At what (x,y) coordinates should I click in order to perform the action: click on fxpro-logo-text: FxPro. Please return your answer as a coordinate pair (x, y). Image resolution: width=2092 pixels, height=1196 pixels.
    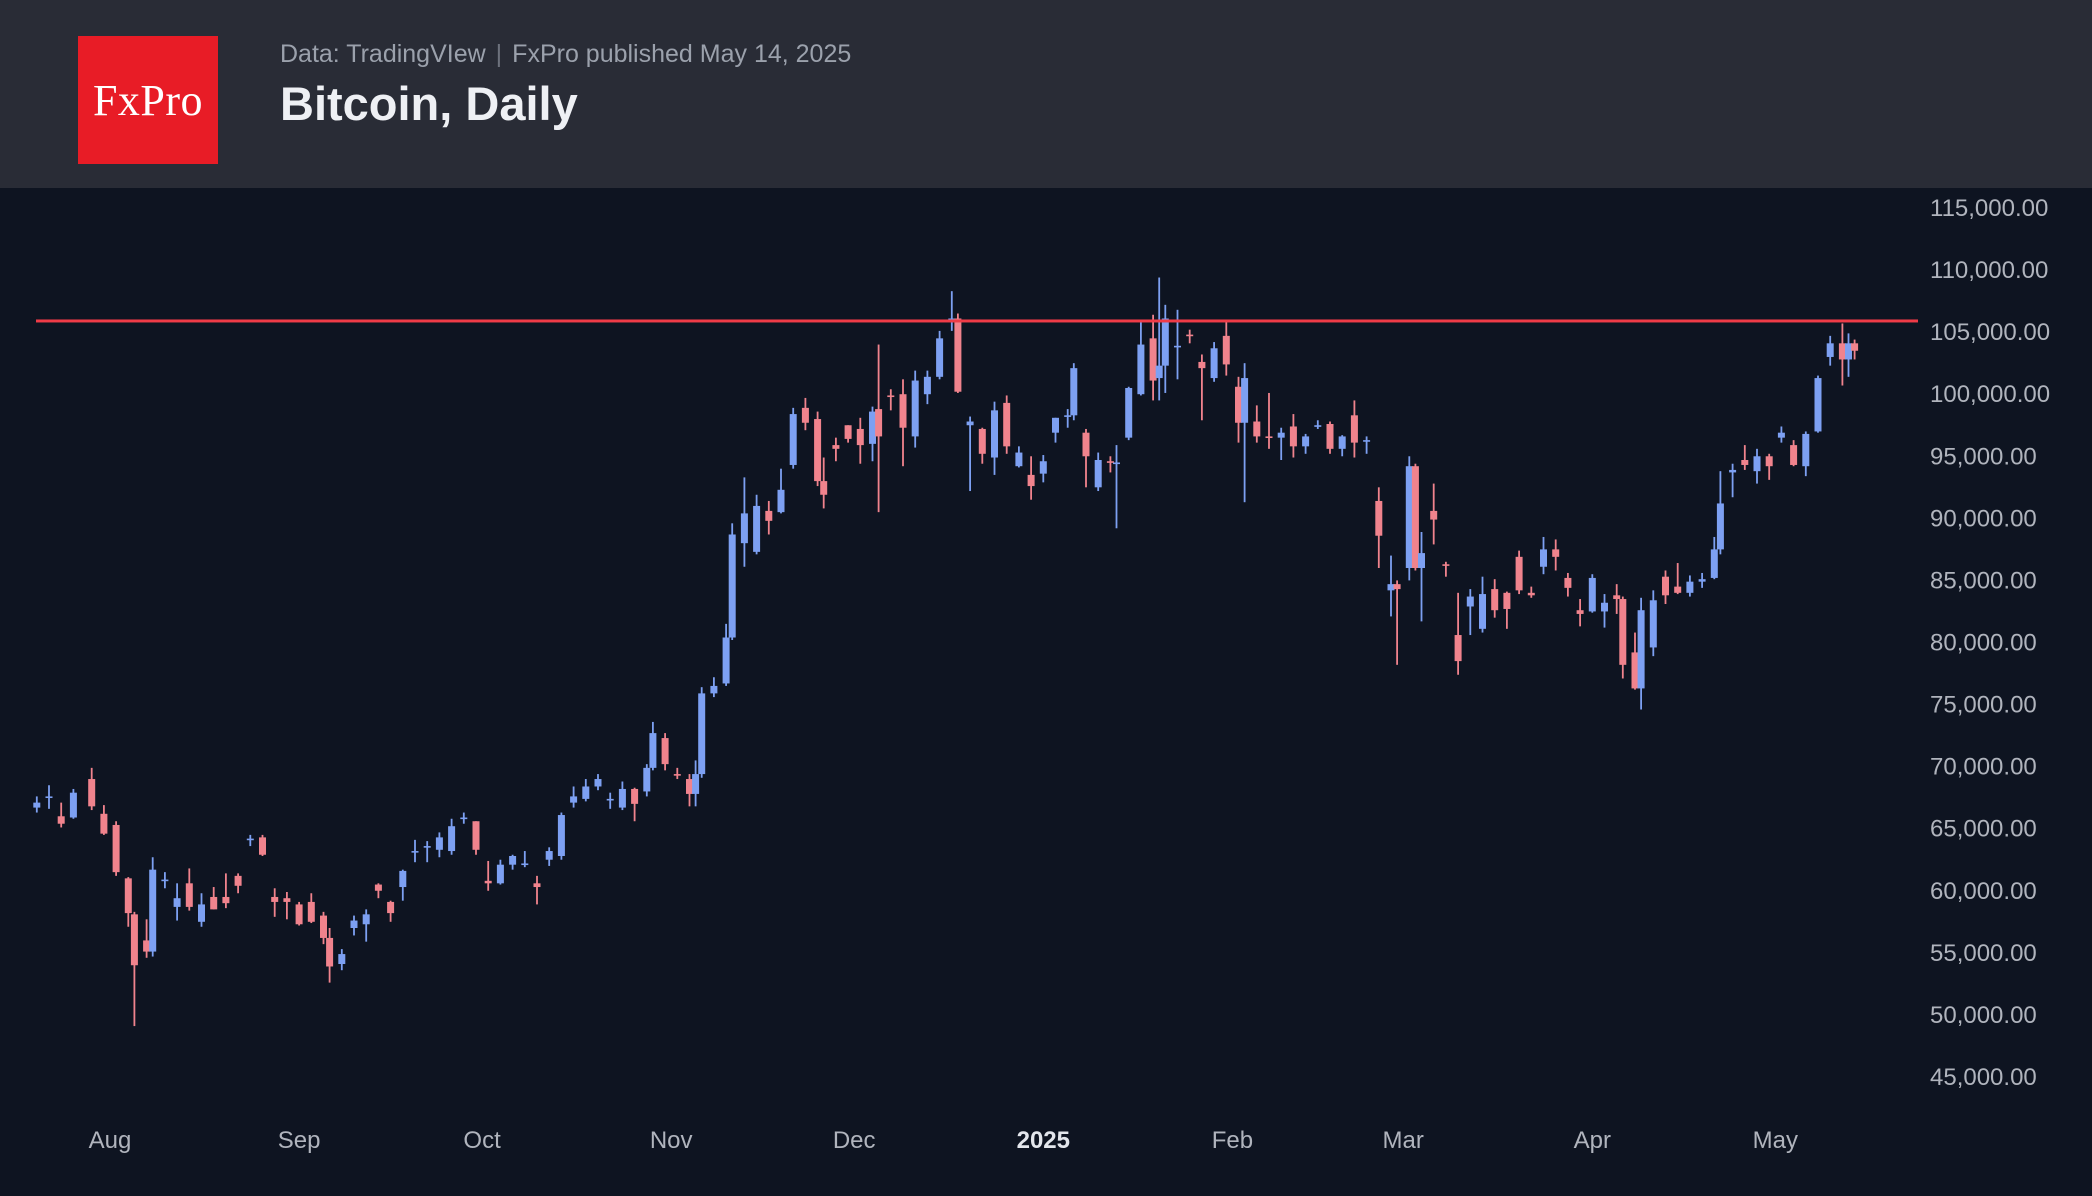
    Looking at the image, I should click on (148, 100).